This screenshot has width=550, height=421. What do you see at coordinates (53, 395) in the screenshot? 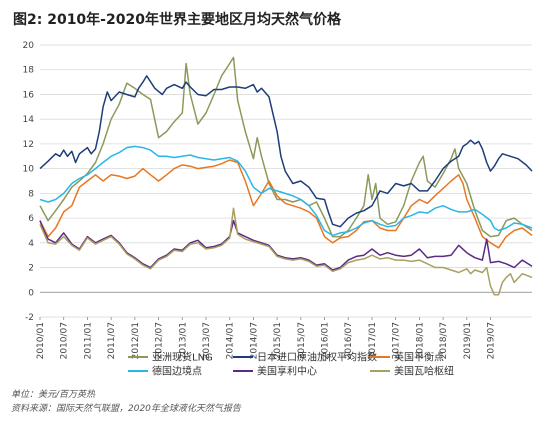
I see `unit-note: 单位：美元/百万英热` at bounding box center [53, 395].